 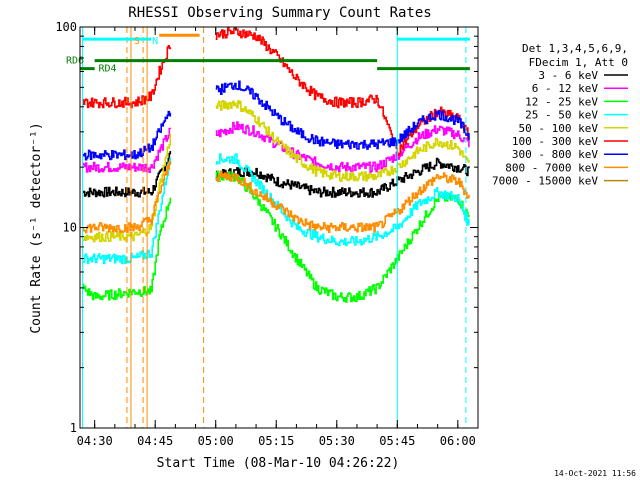 I want to click on x-tick-label-4: 05:30, so click(x=337, y=441).